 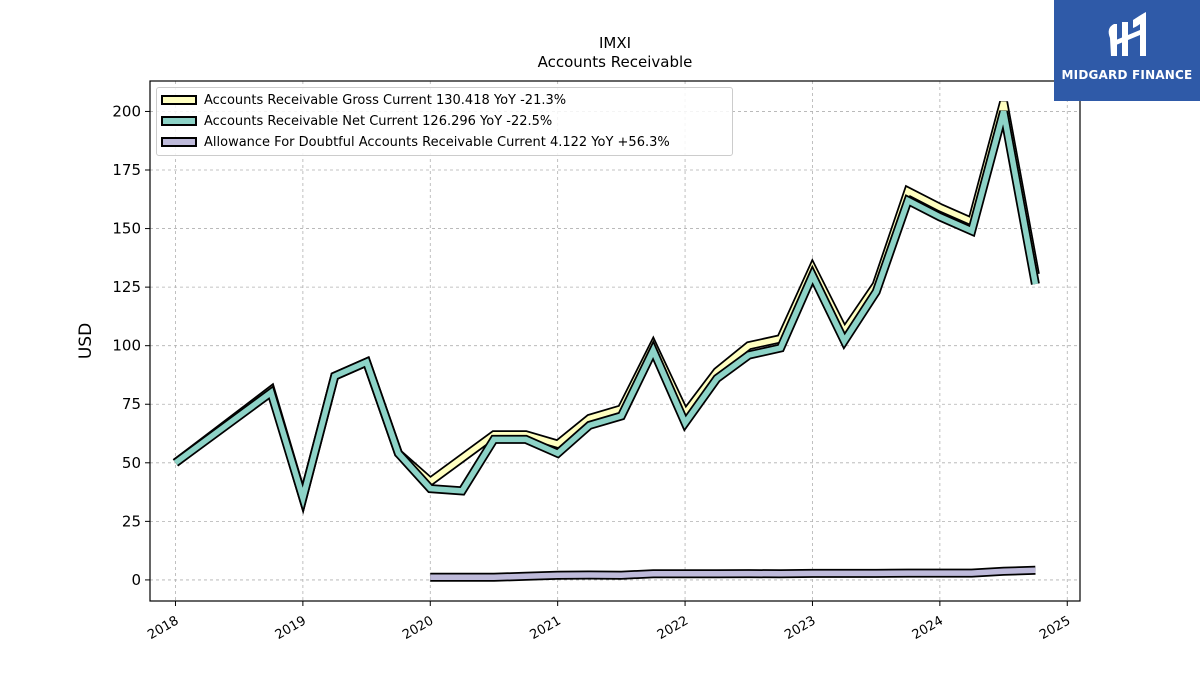 I want to click on legend-swatch-gross, so click(x=179, y=100).